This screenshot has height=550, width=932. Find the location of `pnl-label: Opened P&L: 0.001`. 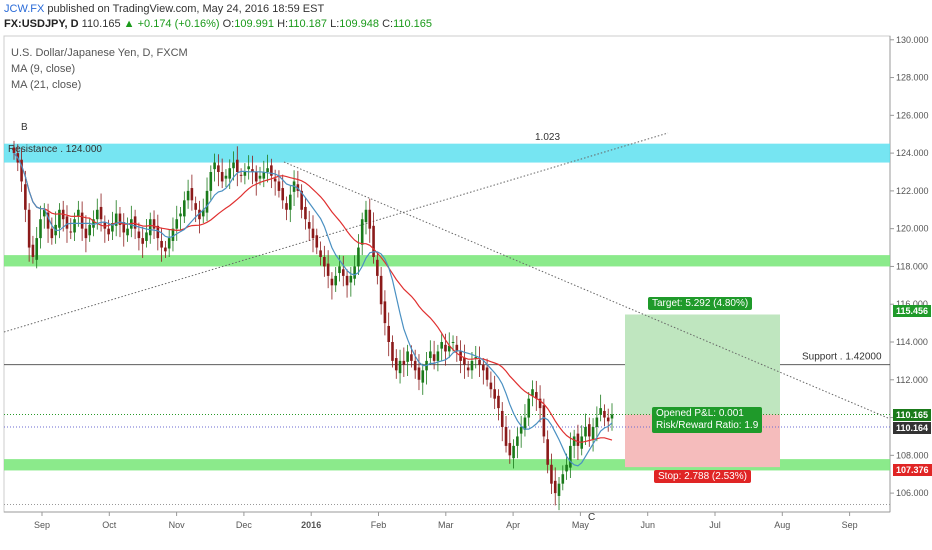

pnl-label: Opened P&L: 0.001 is located at coordinates (700, 413).